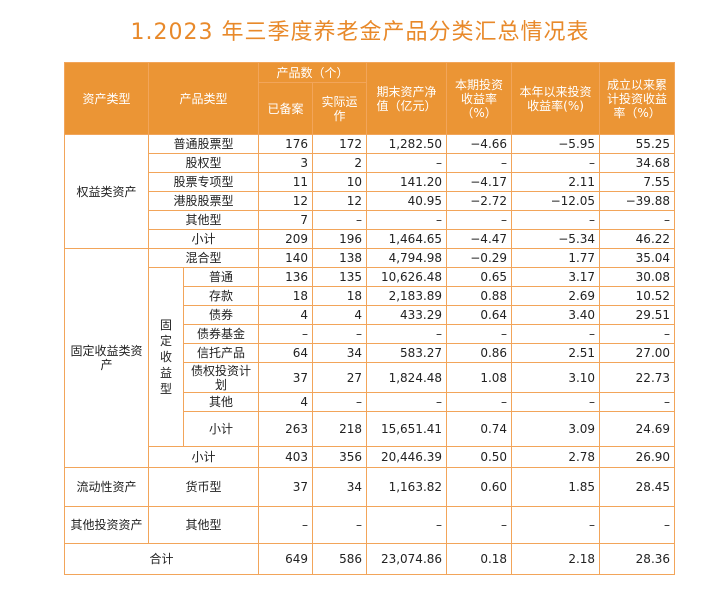  What do you see at coordinates (407, 239) in the screenshot?
I see `value-cell: 1,464.65` at bounding box center [407, 239].